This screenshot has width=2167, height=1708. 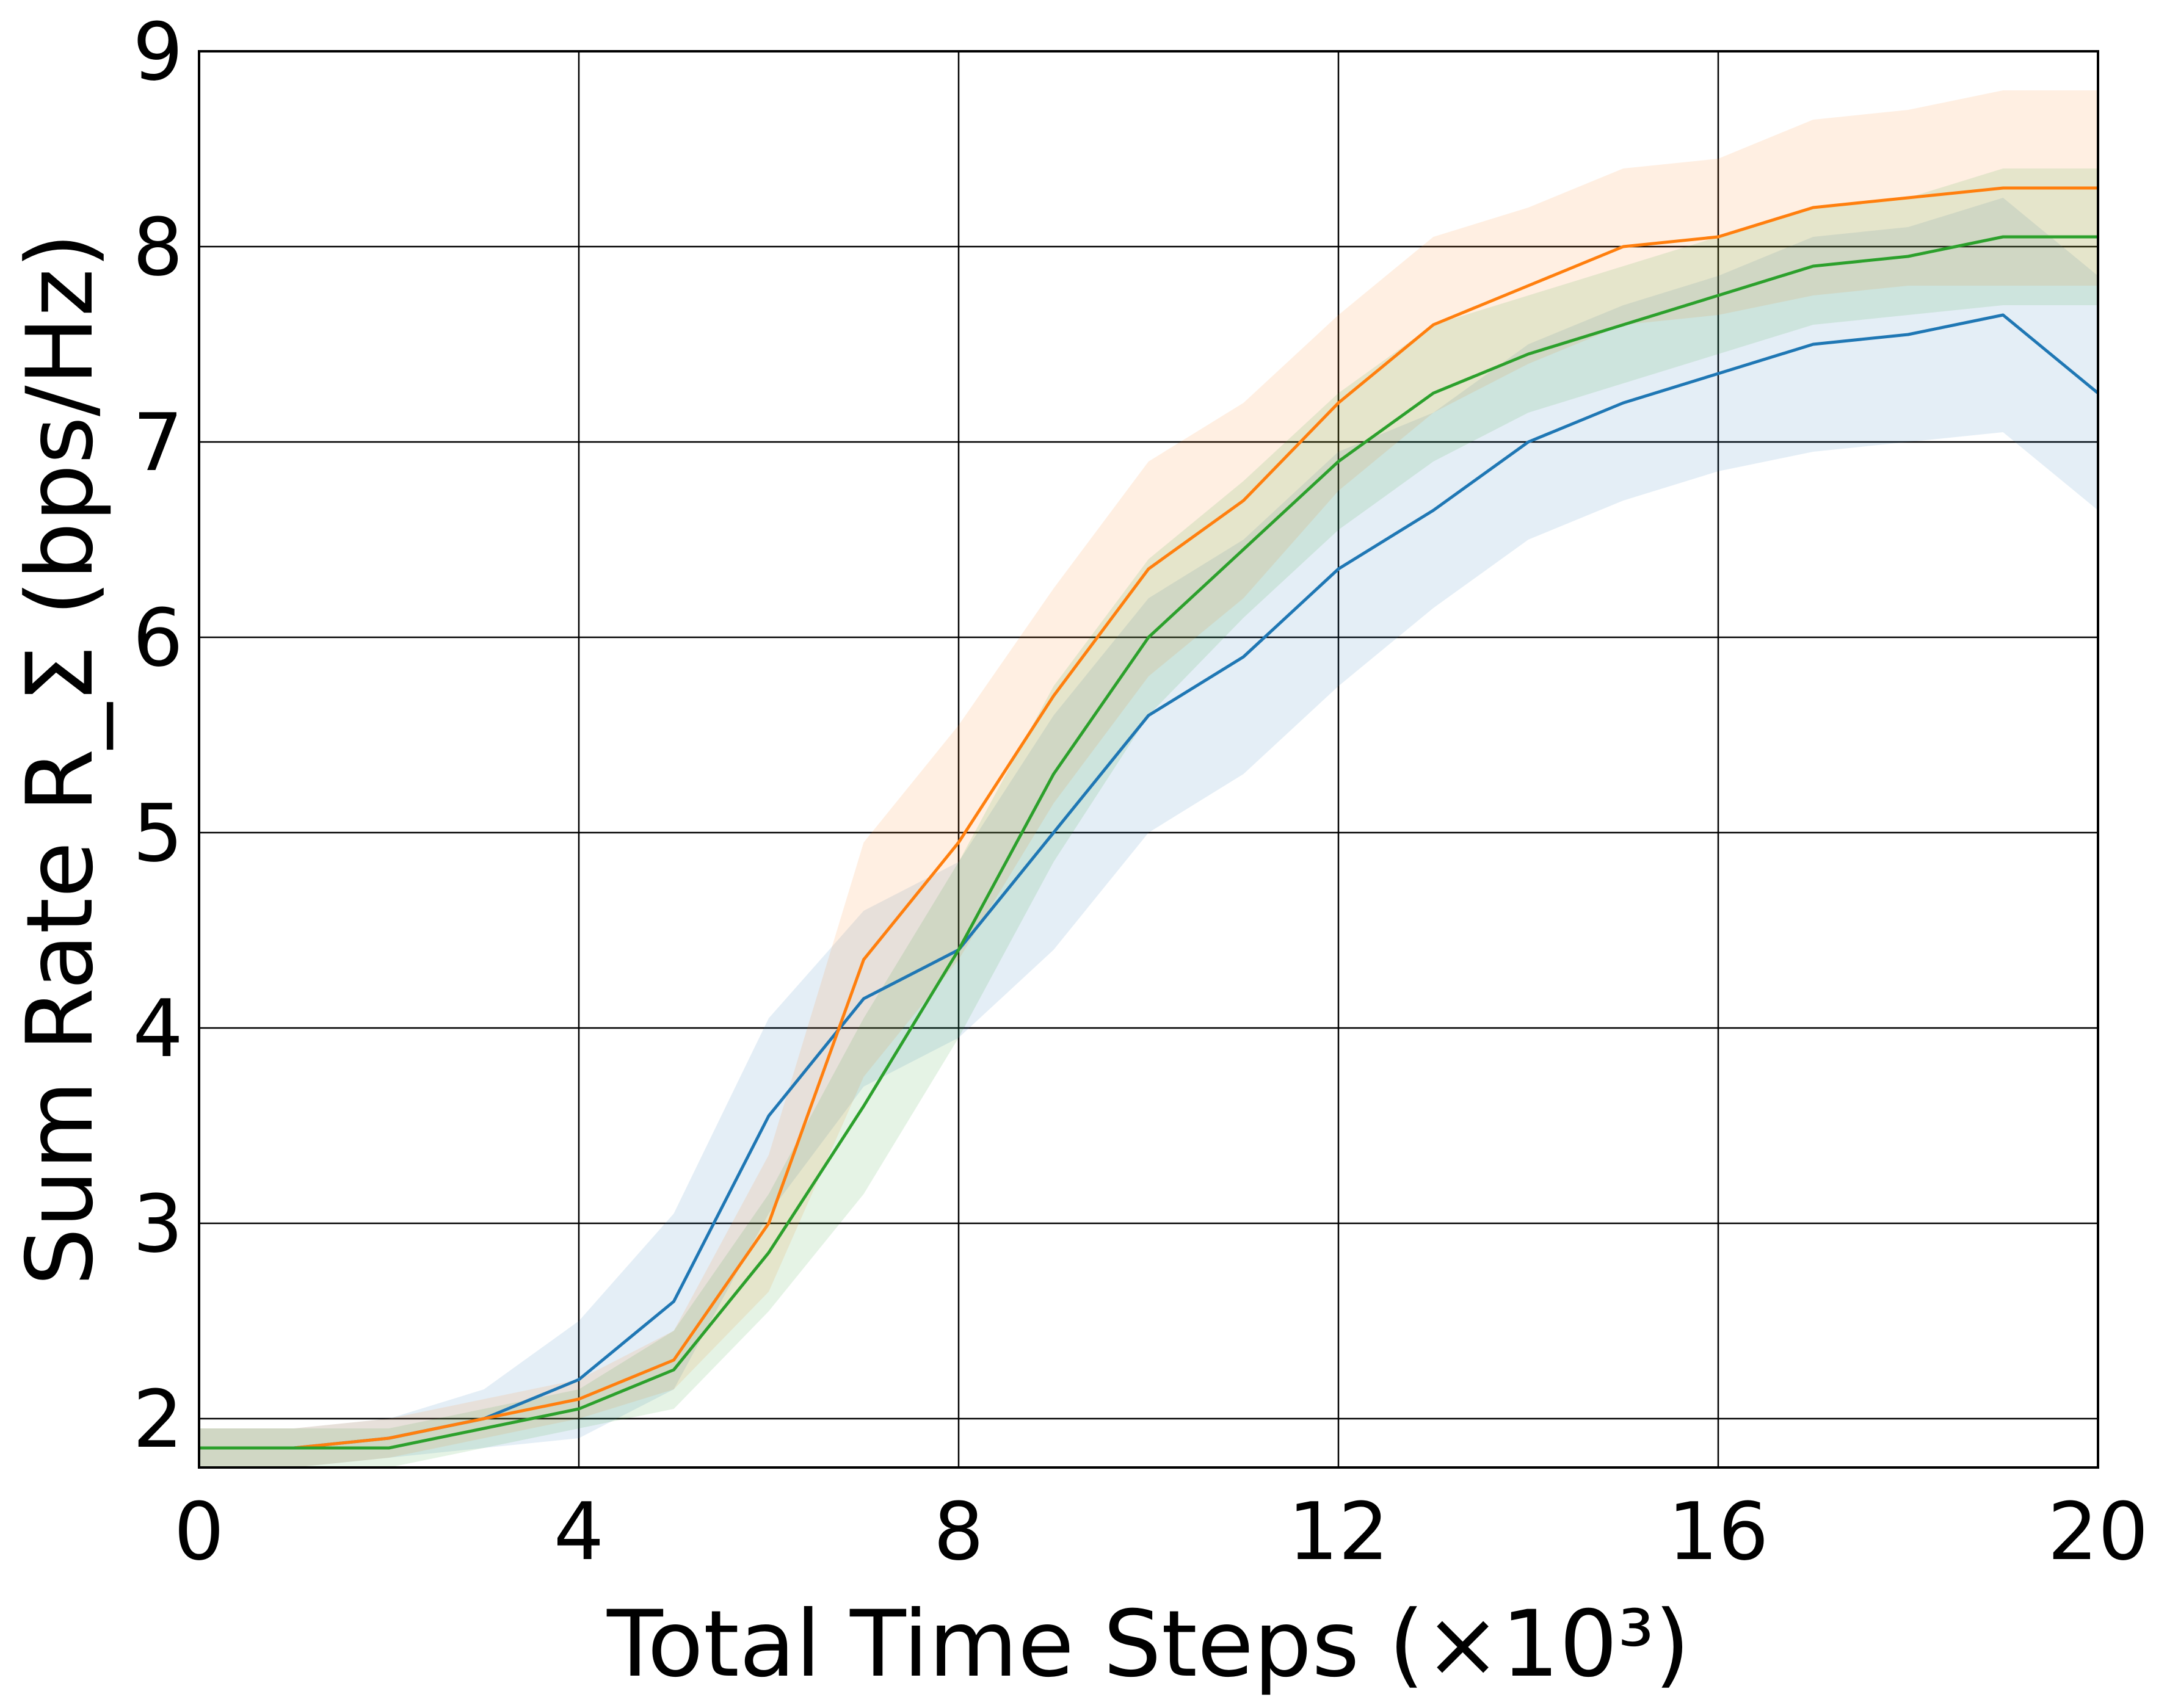 I want to click on y-tick-label: 3, so click(x=158, y=1224).